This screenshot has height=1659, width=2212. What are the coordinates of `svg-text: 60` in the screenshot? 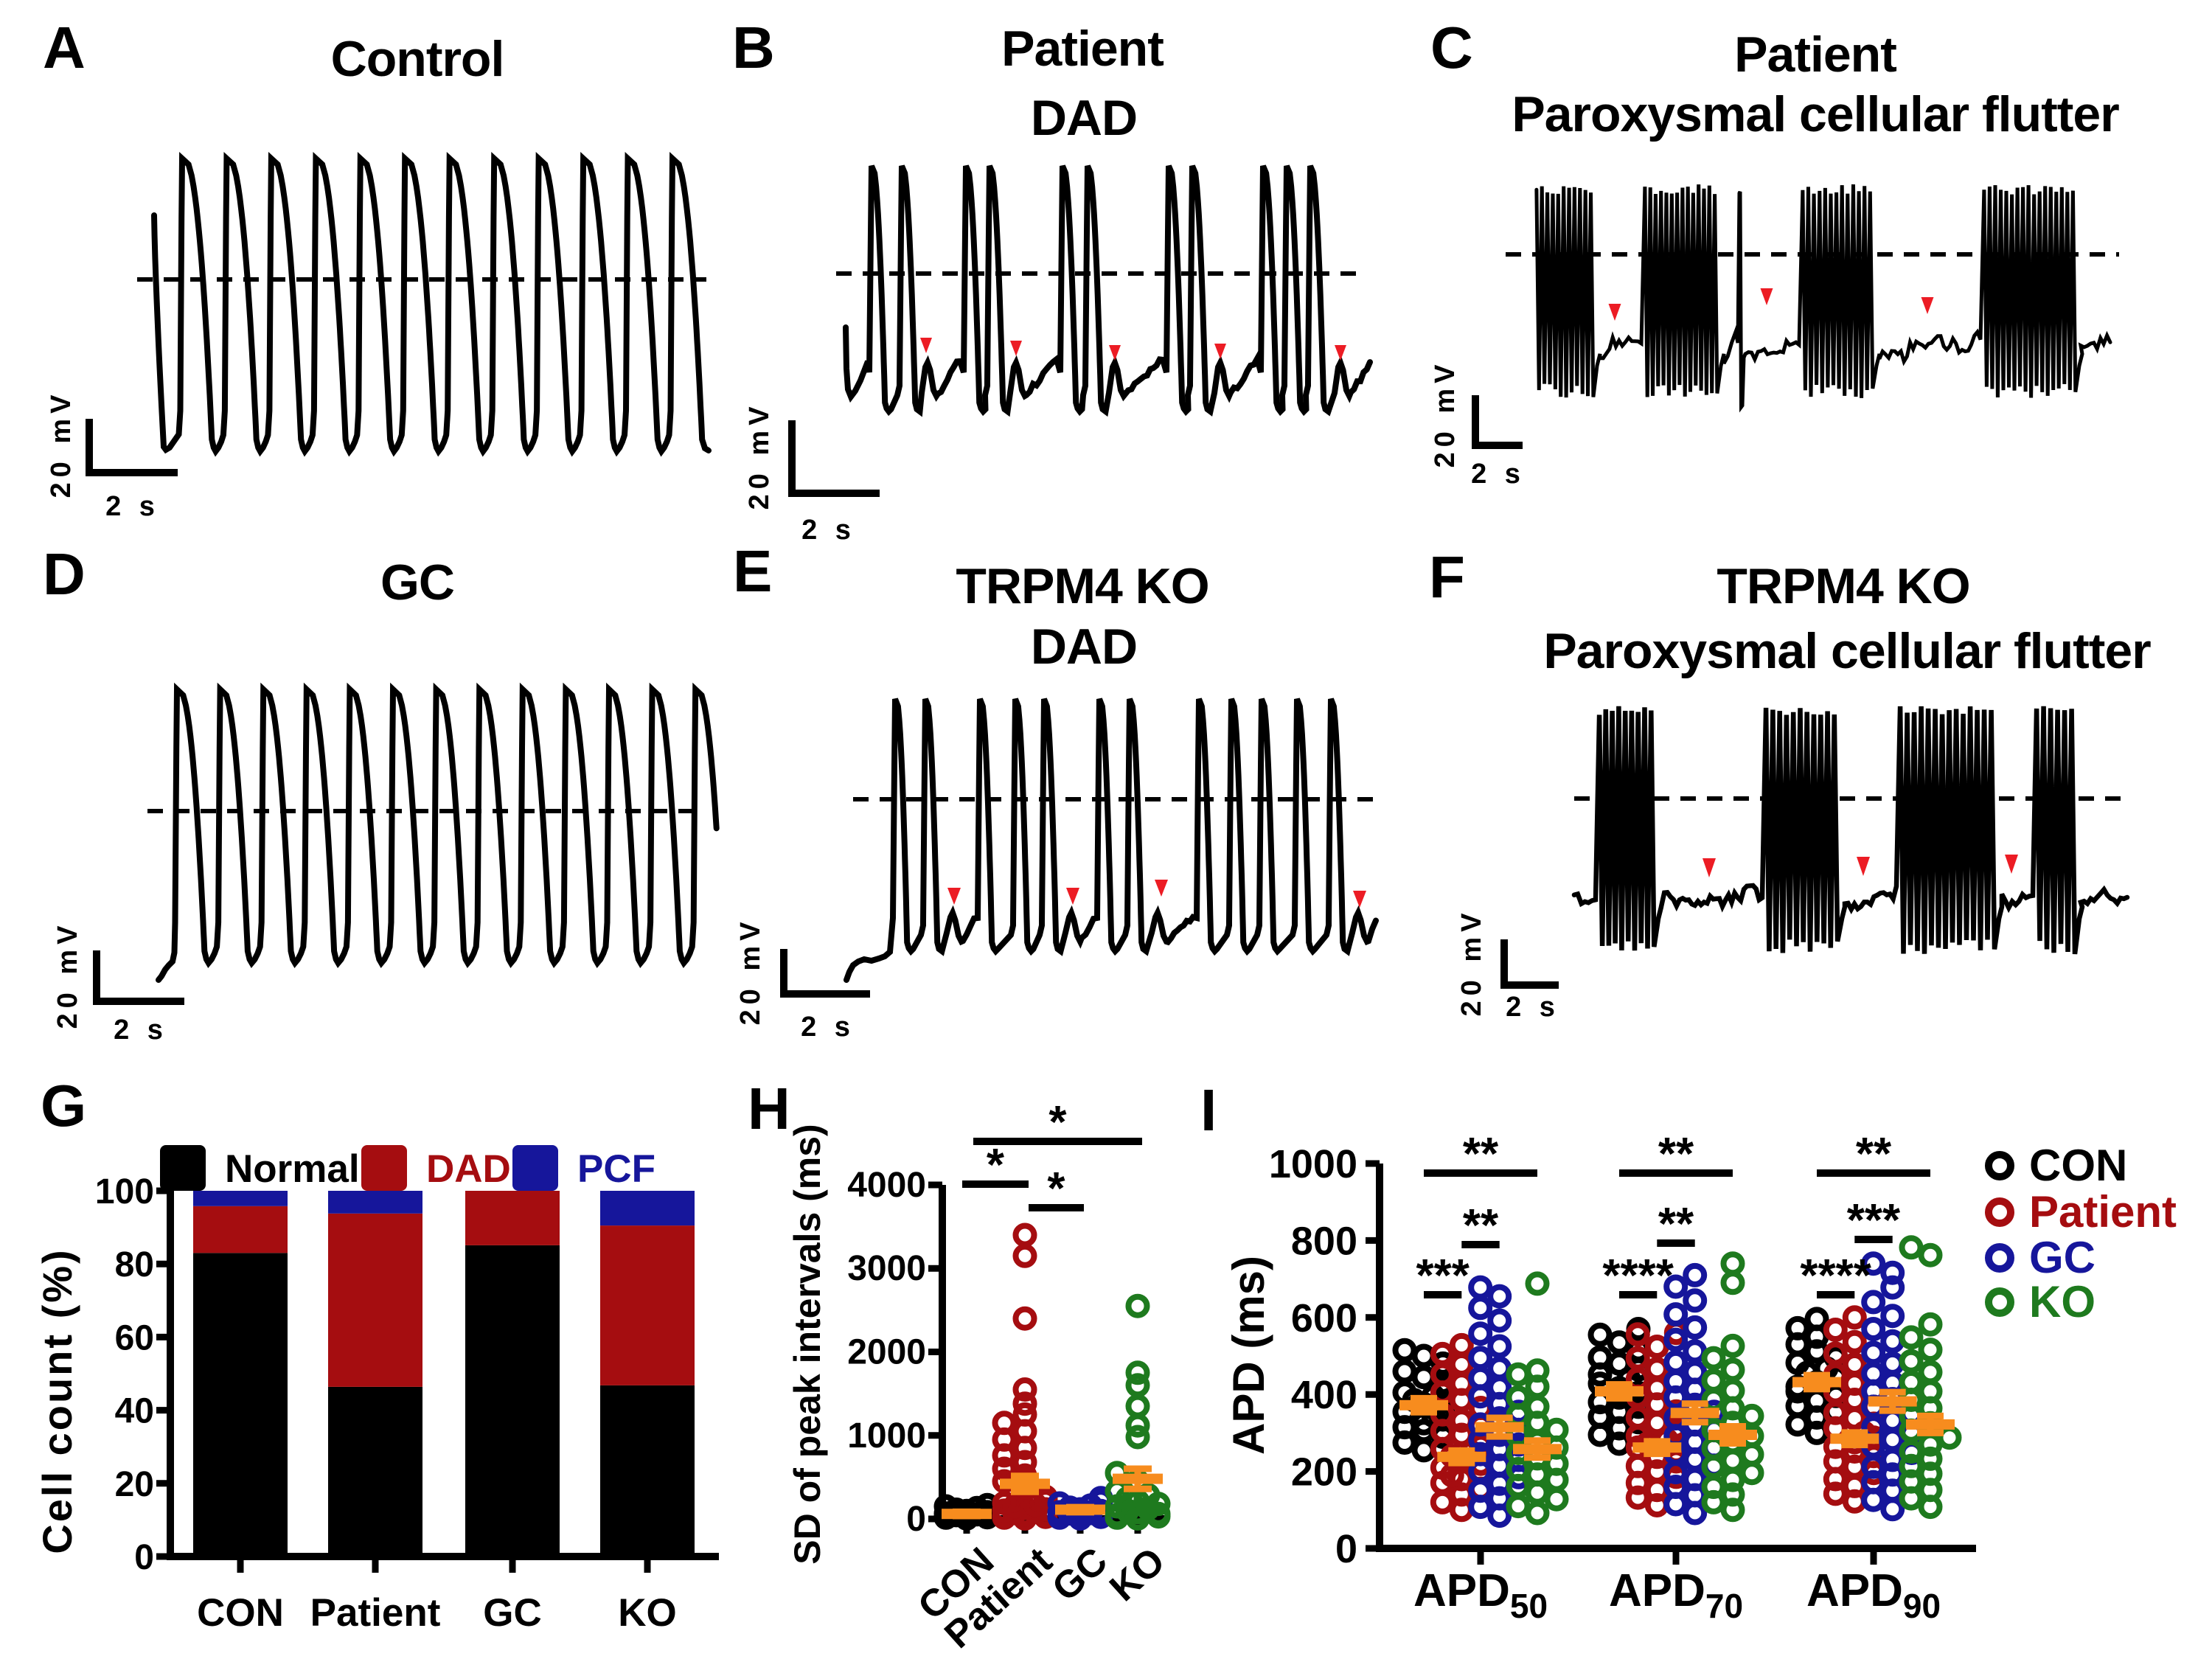 It's located at (134, 1337).